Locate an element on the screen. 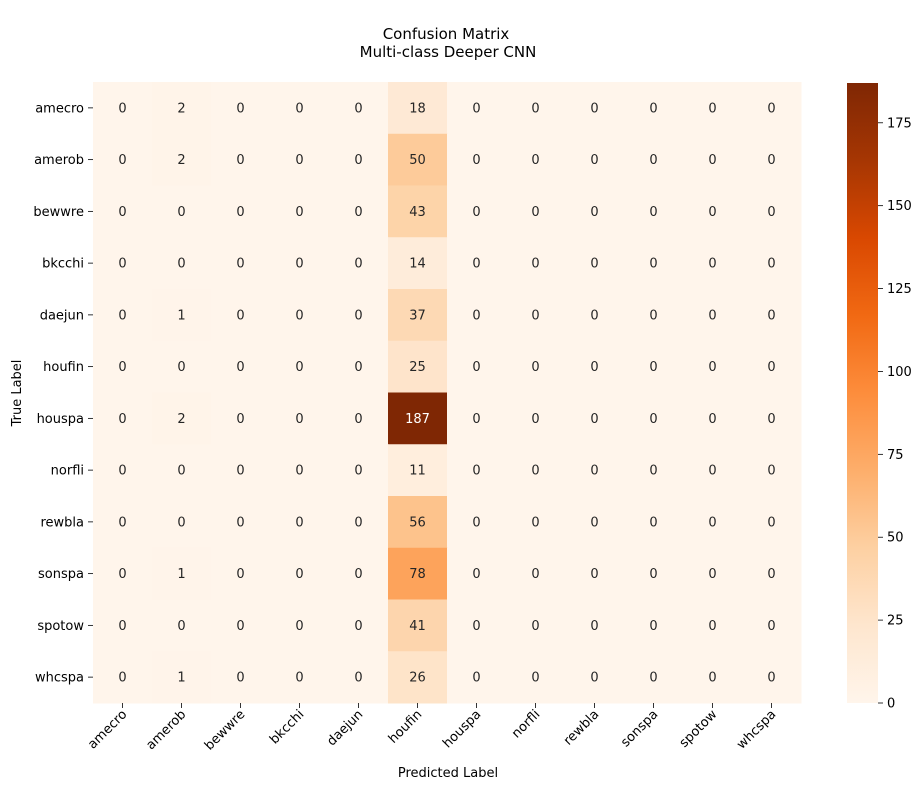 This screenshot has height=790, width=924. colorbar-tick-label: 75 is located at coordinates (895, 455).